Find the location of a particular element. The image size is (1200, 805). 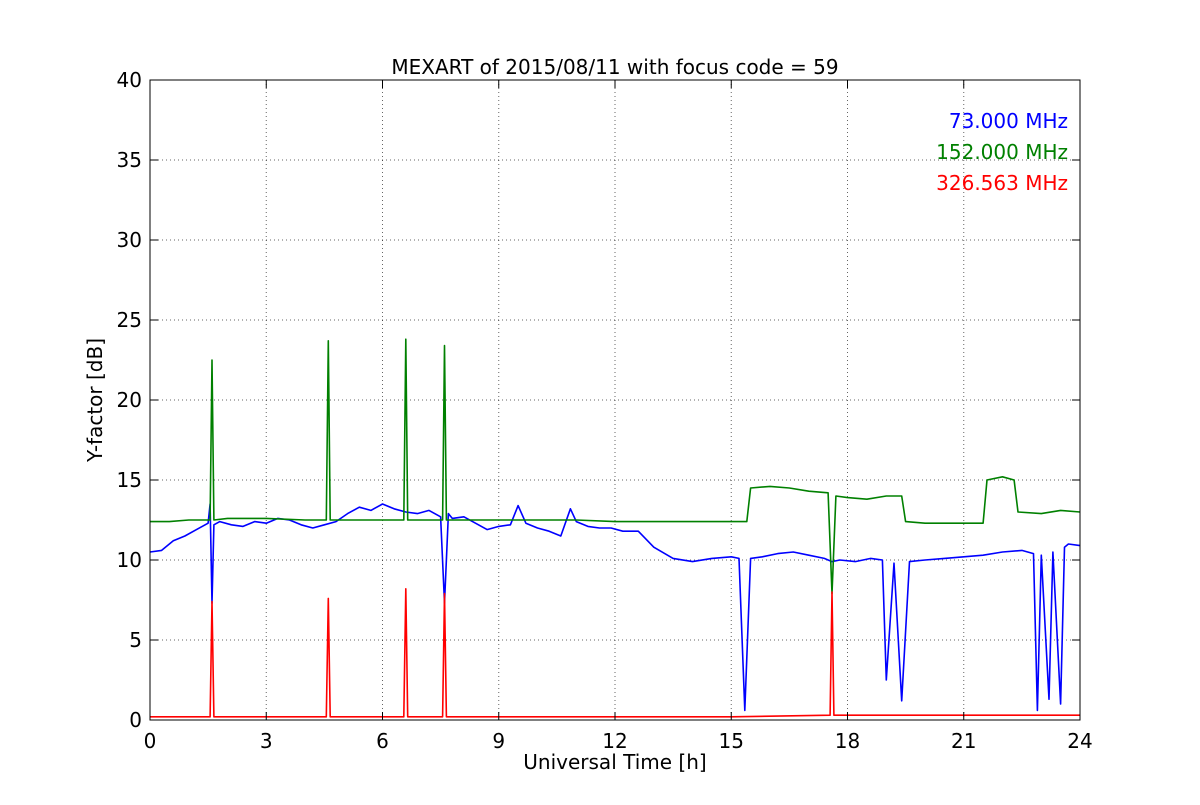

y-tick-label: 10 is located at coordinates (129, 560).